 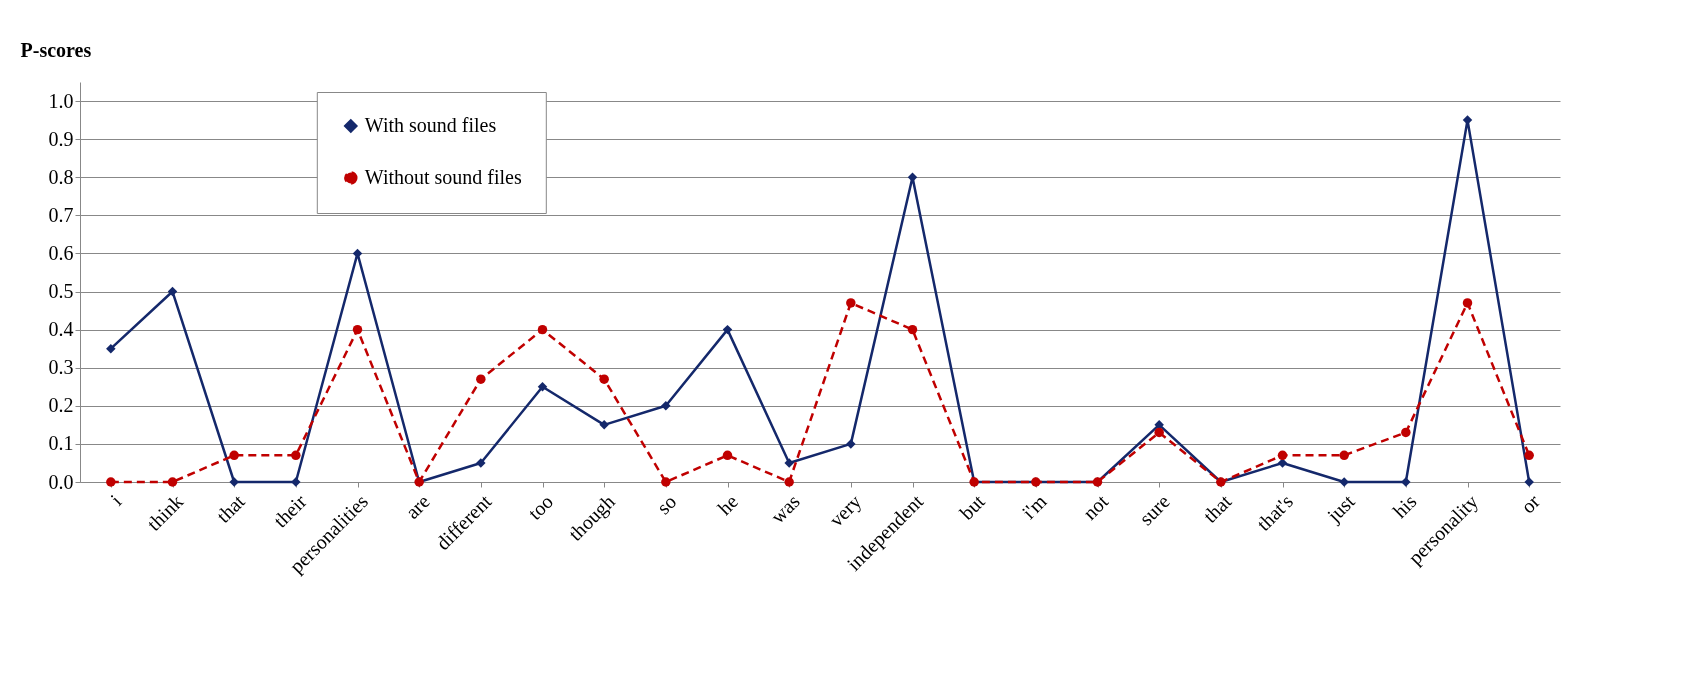 I want to click on y-tick-label: 0.8, so click(x=61, y=176).